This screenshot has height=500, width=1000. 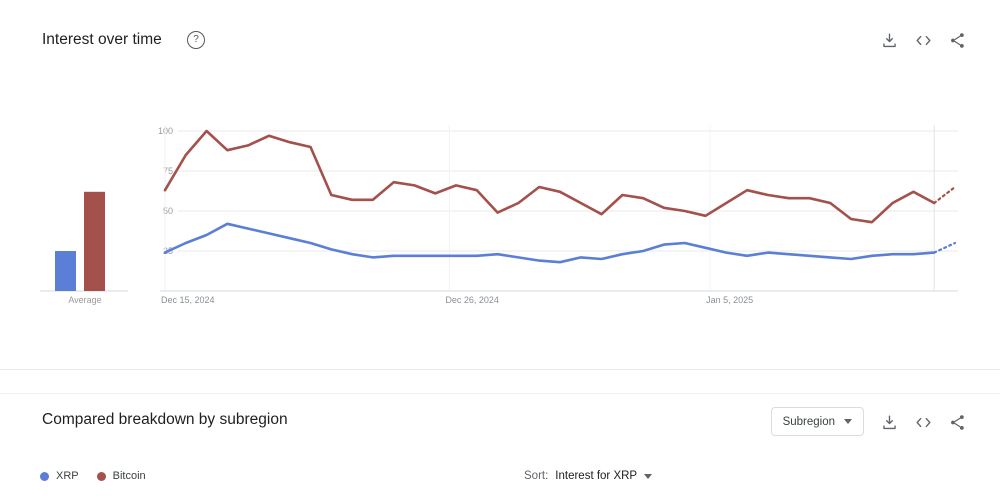 What do you see at coordinates (65, 271) in the screenshot?
I see `xrp-average-bar` at bounding box center [65, 271].